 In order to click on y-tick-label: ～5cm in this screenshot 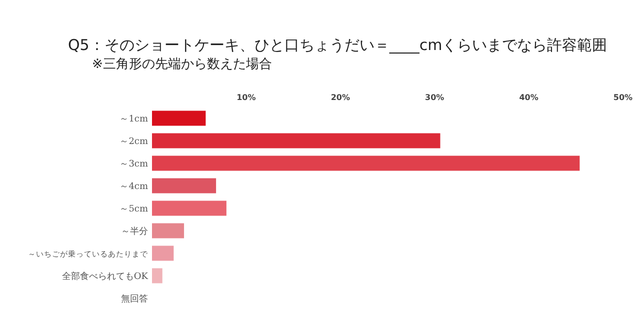, I will do `click(134, 209)`.